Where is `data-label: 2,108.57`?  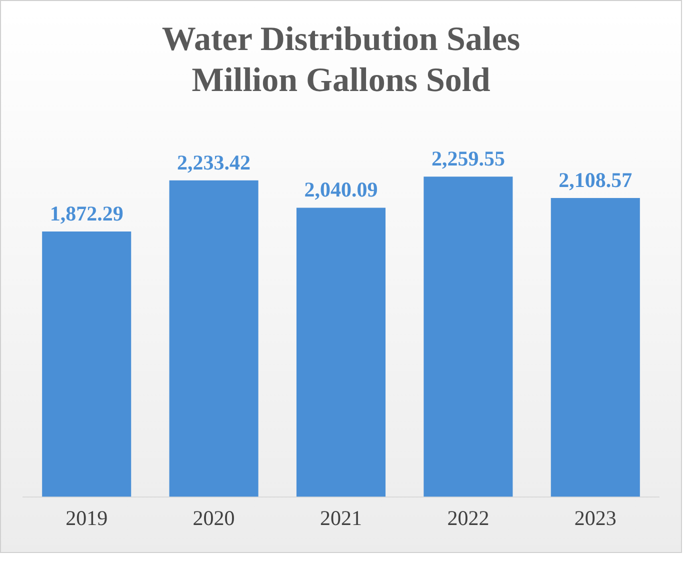 data-label: 2,108.57 is located at coordinates (595, 180).